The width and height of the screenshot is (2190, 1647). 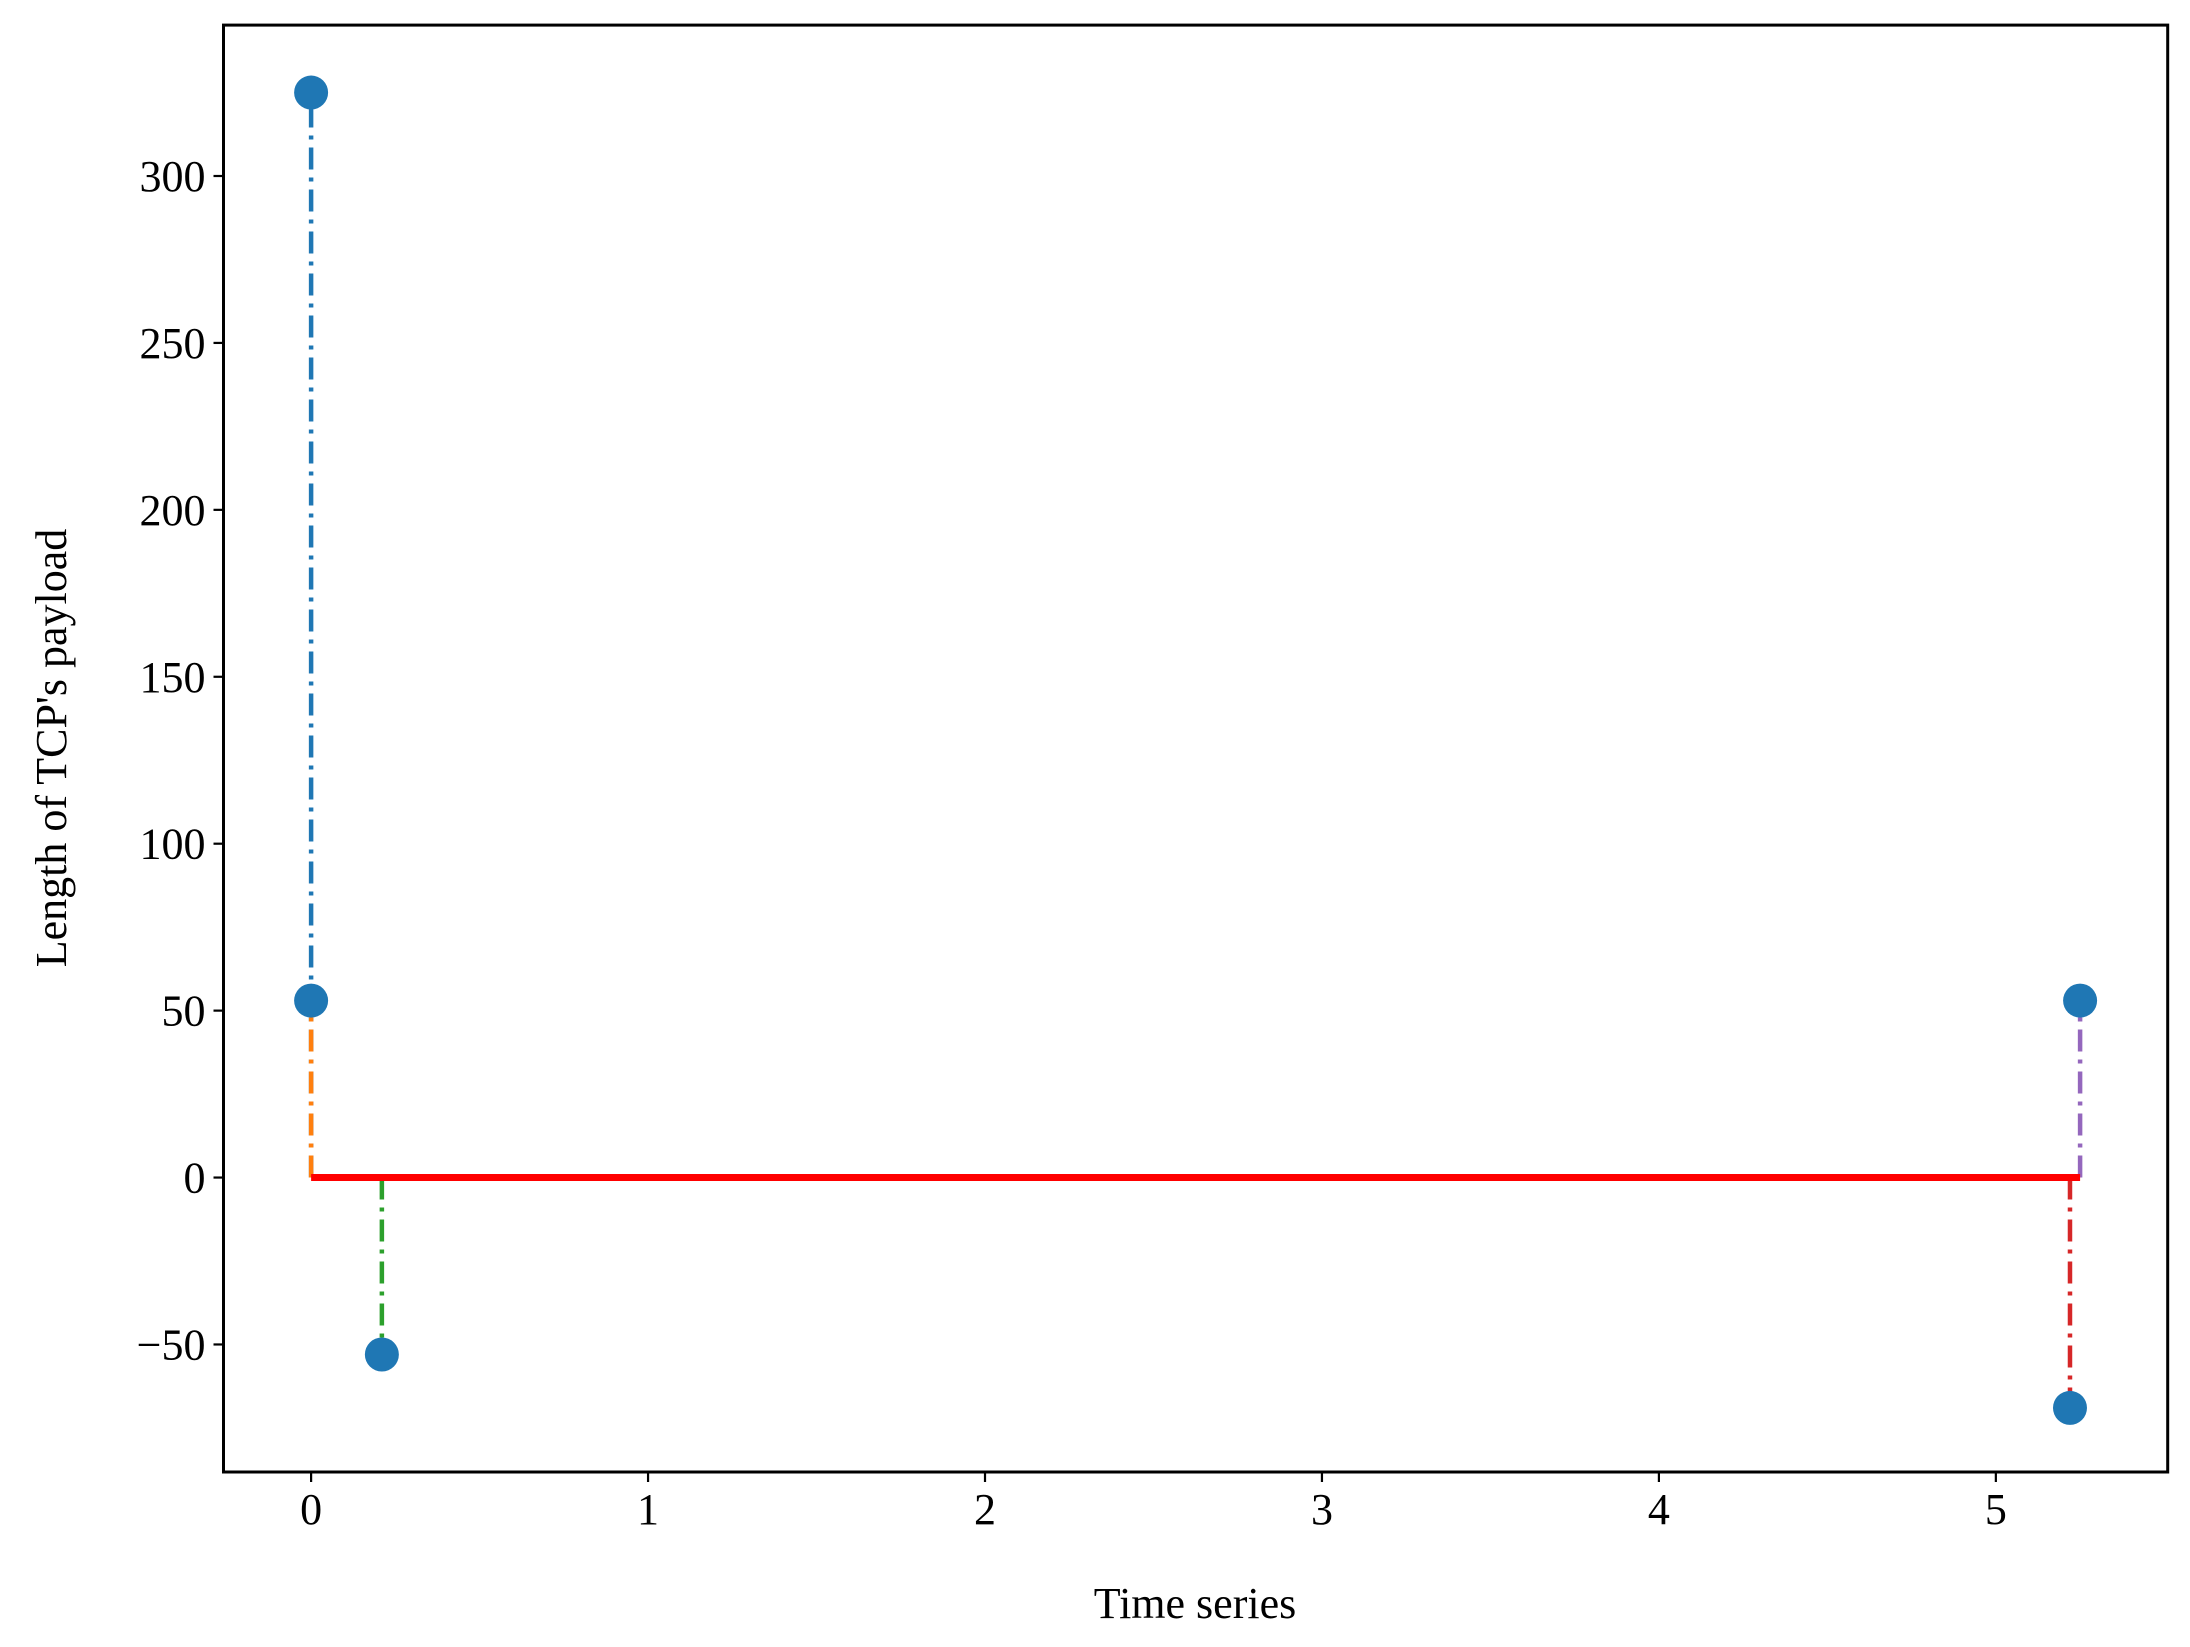 What do you see at coordinates (173, 343) in the screenshot?
I see `y-tick-label: 250` at bounding box center [173, 343].